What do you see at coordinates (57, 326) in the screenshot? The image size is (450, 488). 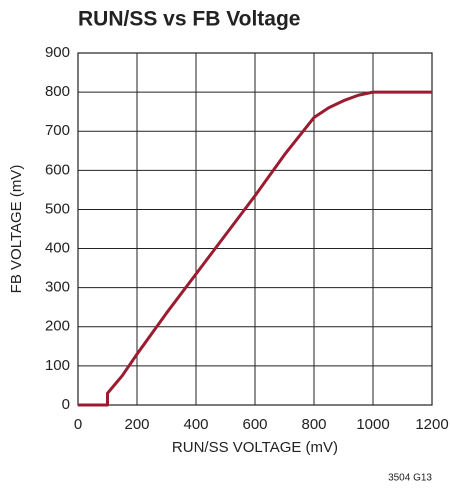 I see `y-tick-label: 200` at bounding box center [57, 326].